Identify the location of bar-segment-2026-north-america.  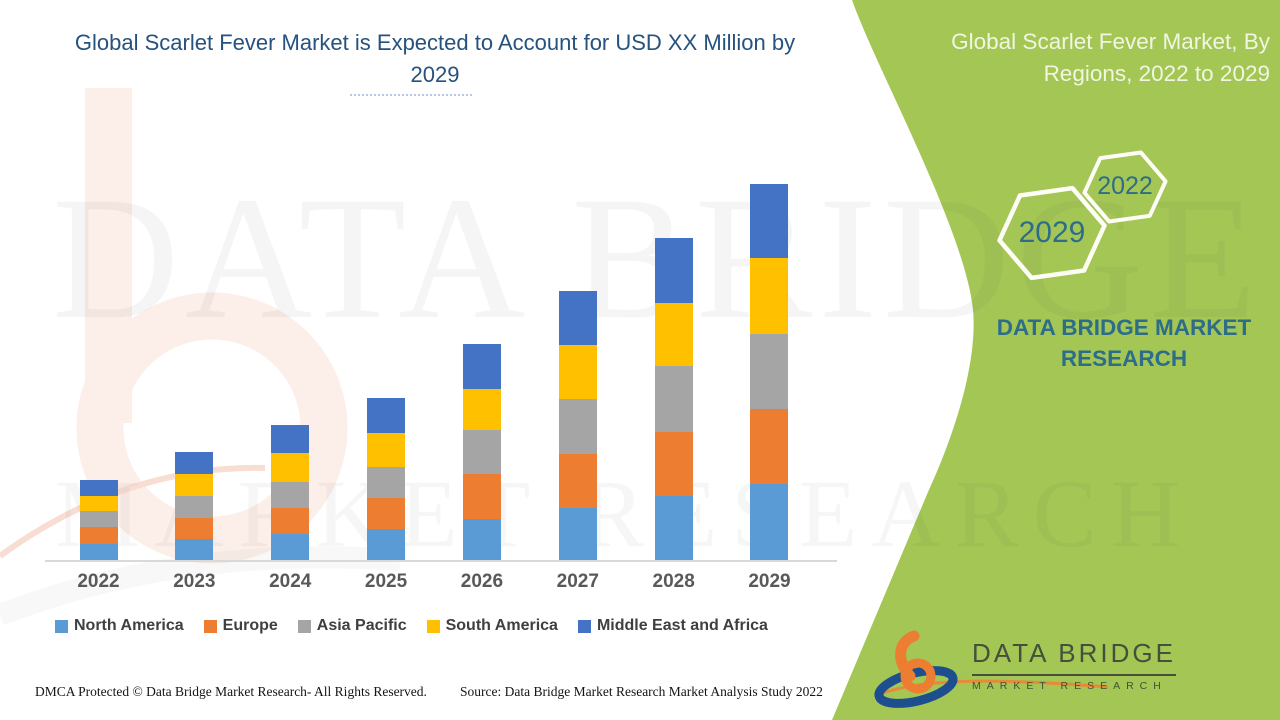
(481, 539).